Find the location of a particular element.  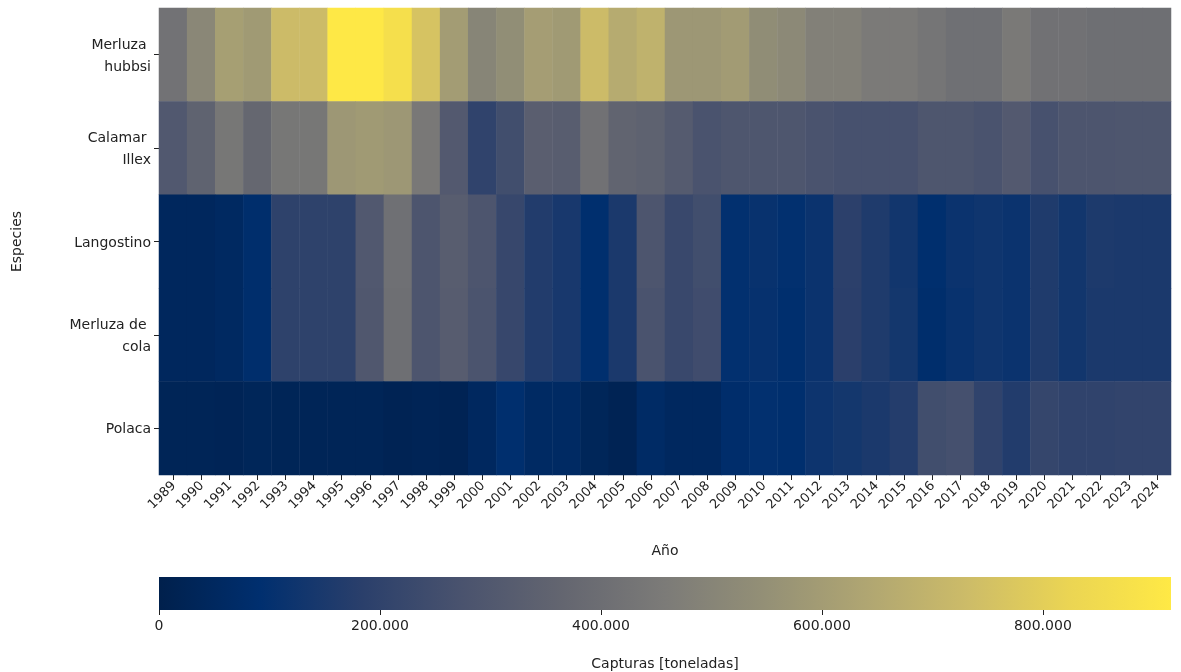

color-bar-title: Capturas [toneladas] is located at coordinates (665, 663).